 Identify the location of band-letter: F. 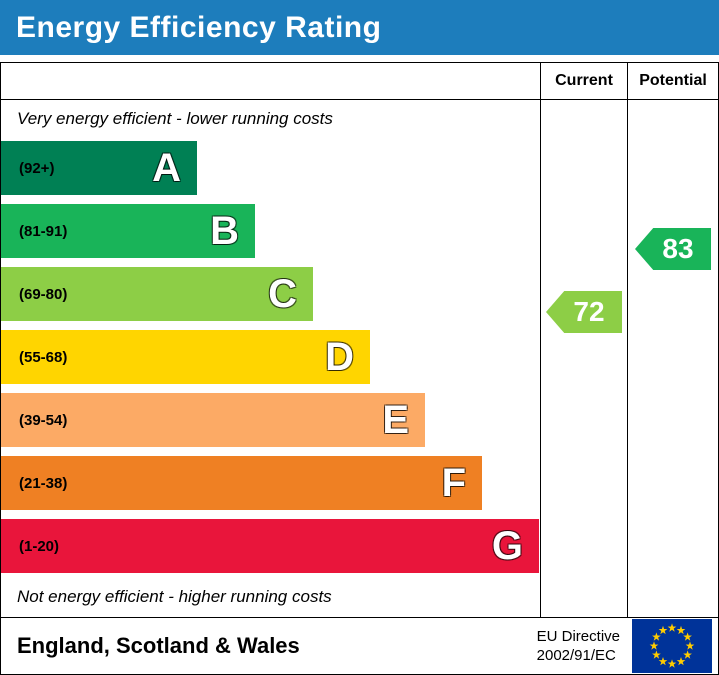
(453, 483).